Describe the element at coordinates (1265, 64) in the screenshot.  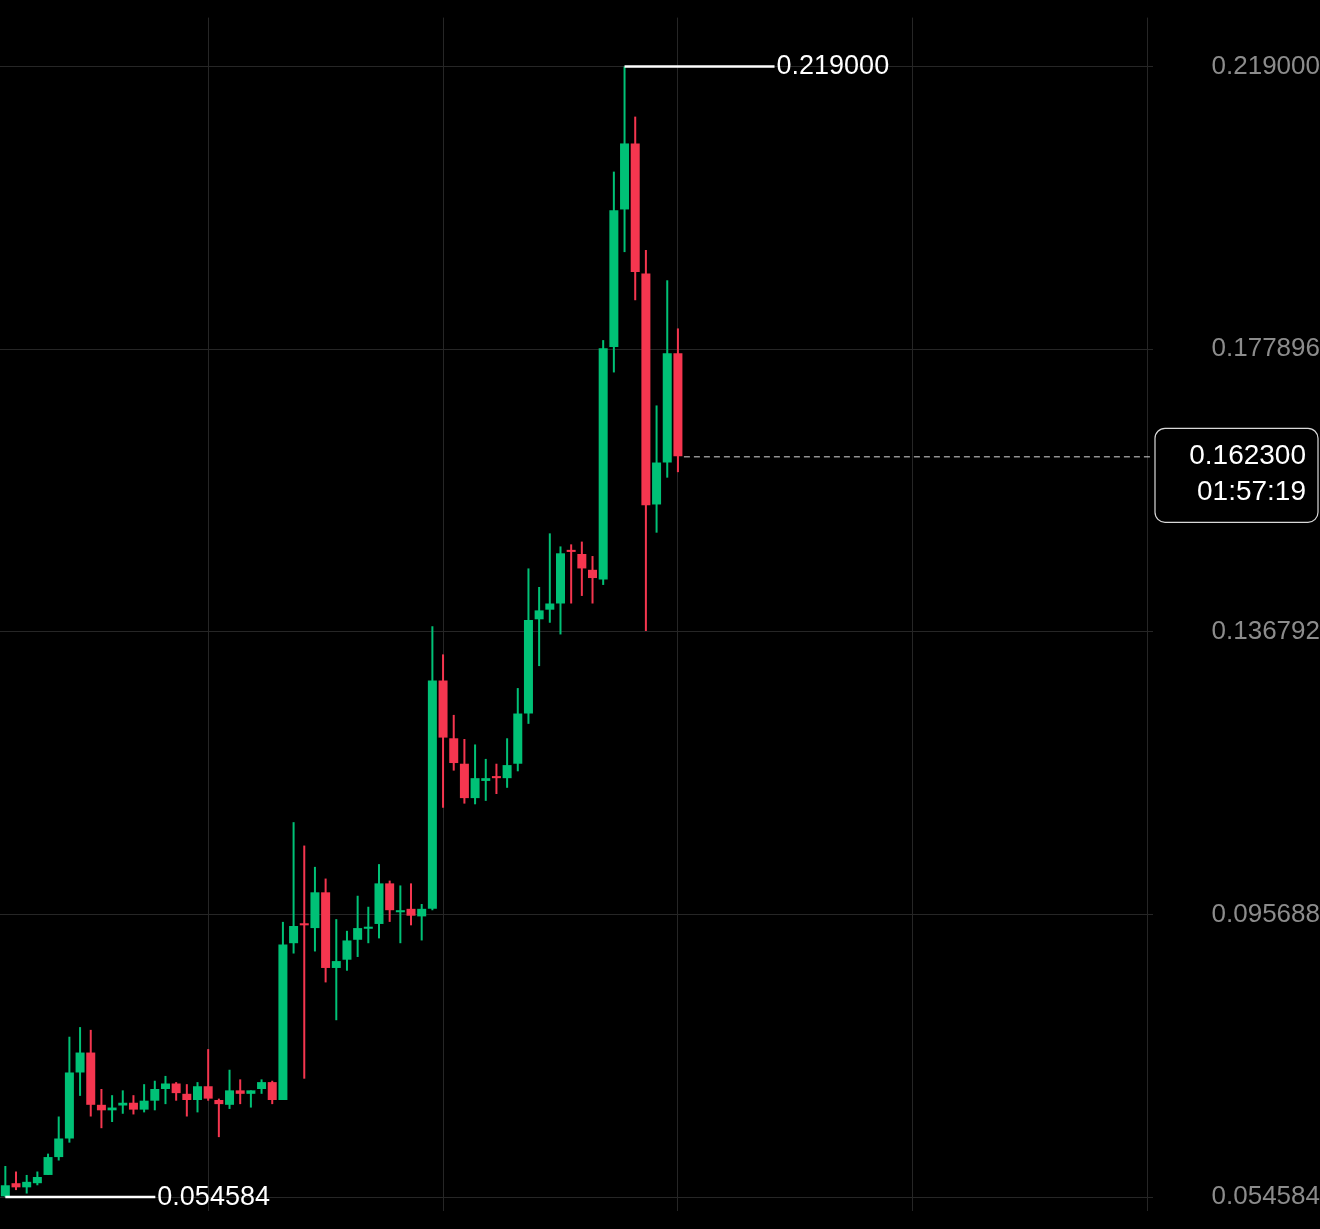
I see `y-tick-label: 0.219000` at that location.